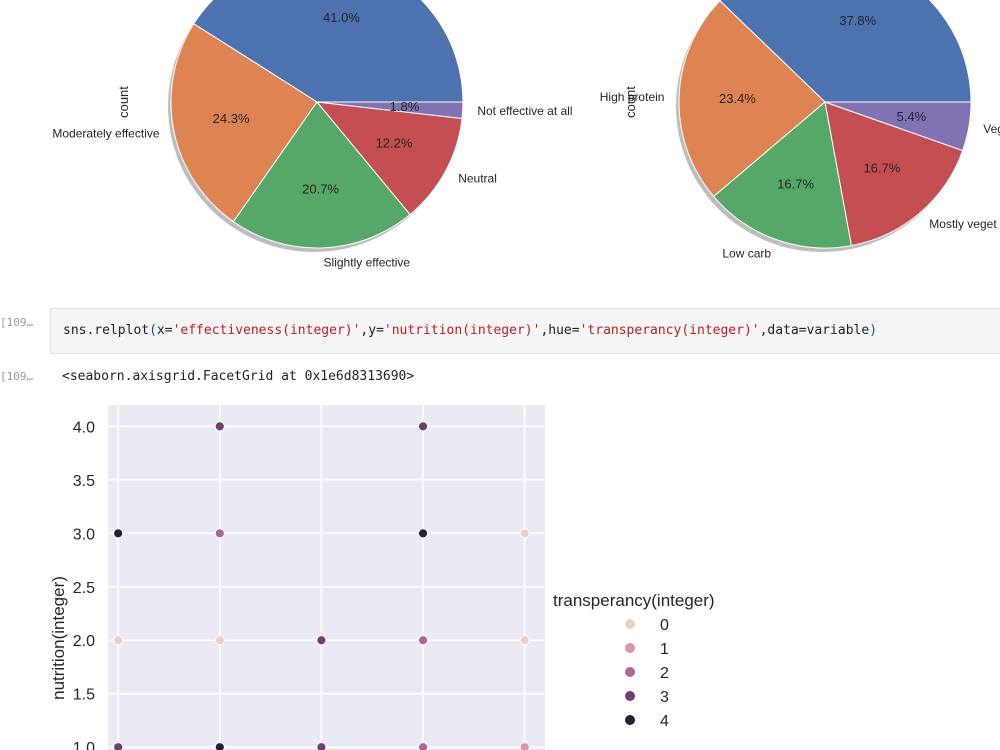 This screenshot has height=750, width=1000. Describe the element at coordinates (669, 330) in the screenshot. I see `code-string-hue: 'transperancy(integer)'` at that location.